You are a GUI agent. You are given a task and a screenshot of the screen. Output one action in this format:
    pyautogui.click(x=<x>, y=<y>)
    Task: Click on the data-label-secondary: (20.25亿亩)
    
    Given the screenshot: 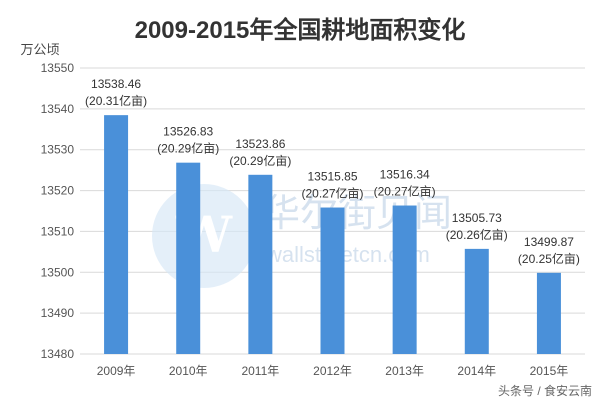 What is the action you would take?
    pyautogui.click(x=549, y=258)
    